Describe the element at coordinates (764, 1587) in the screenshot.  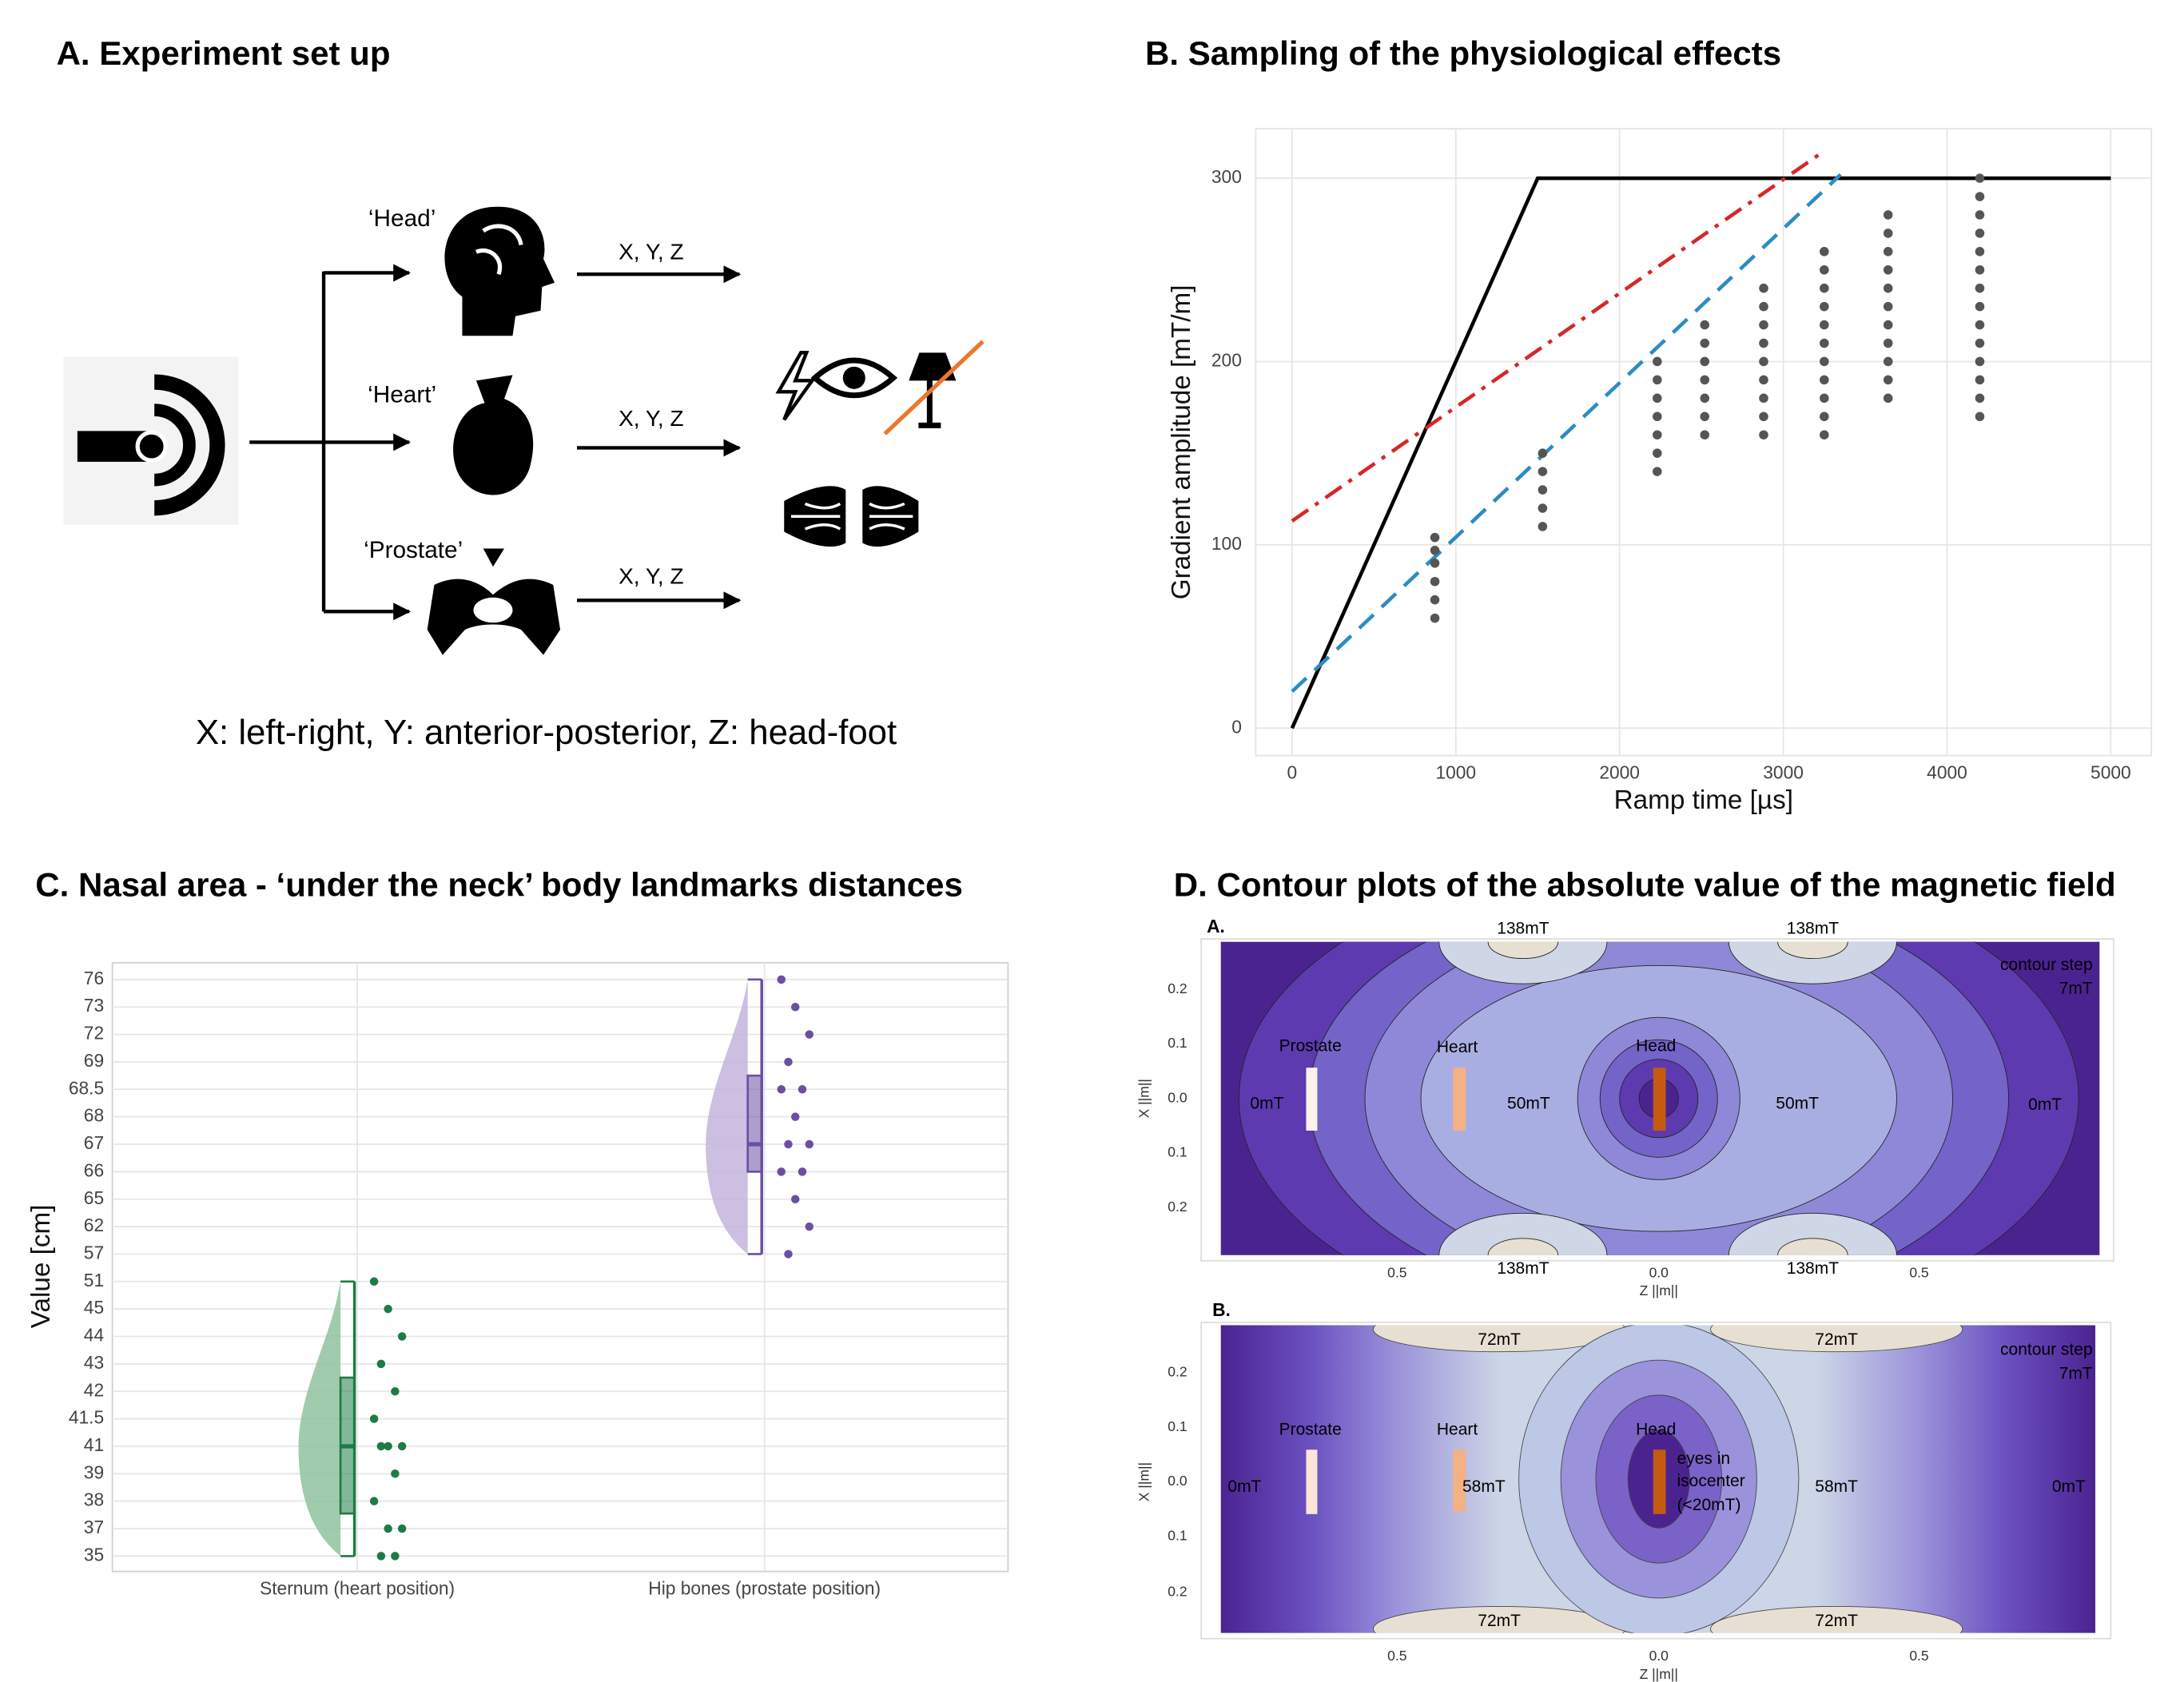
I see `x-tick-label: Hip bones (prostate position)` at that location.